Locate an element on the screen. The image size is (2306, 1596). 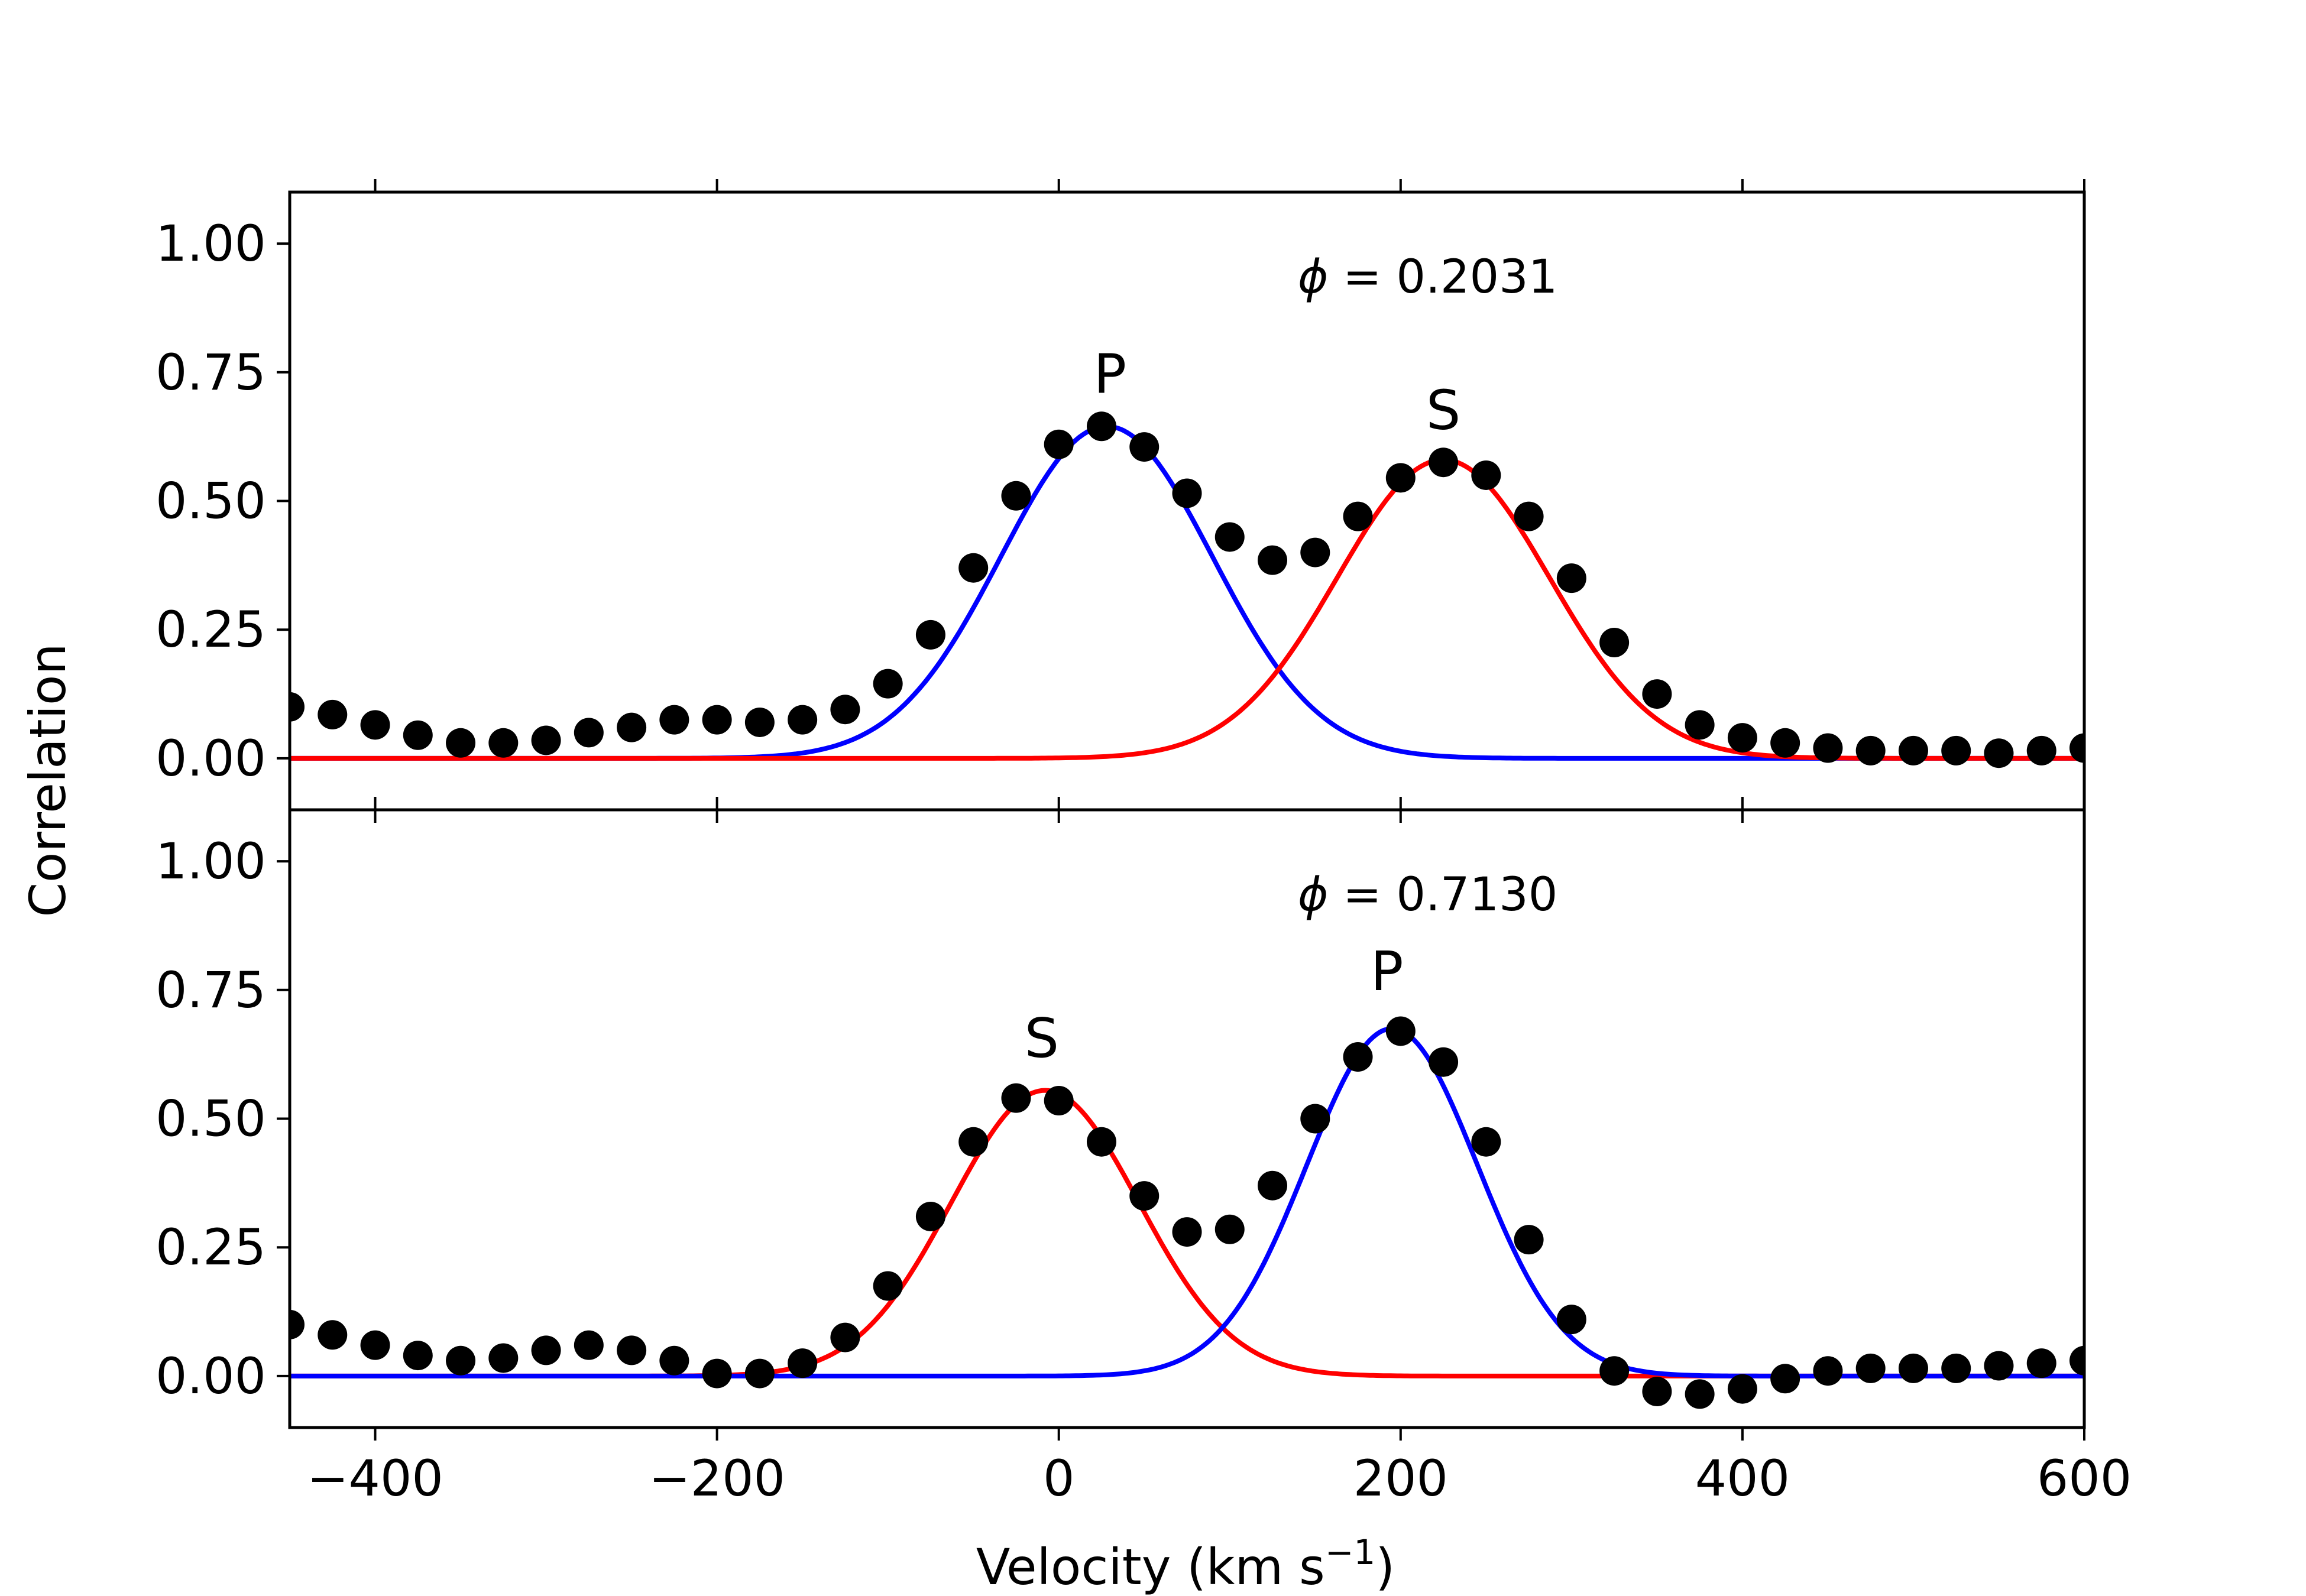
phase-label: ϕ = 0.2031 is located at coordinates (1427, 277).